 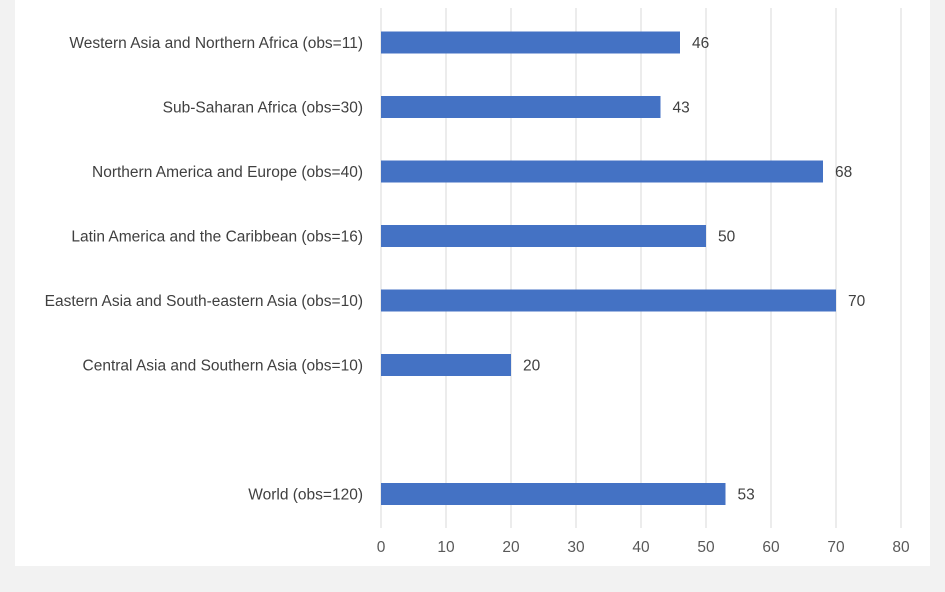 I want to click on bar-value-label: 46, so click(x=700, y=43).